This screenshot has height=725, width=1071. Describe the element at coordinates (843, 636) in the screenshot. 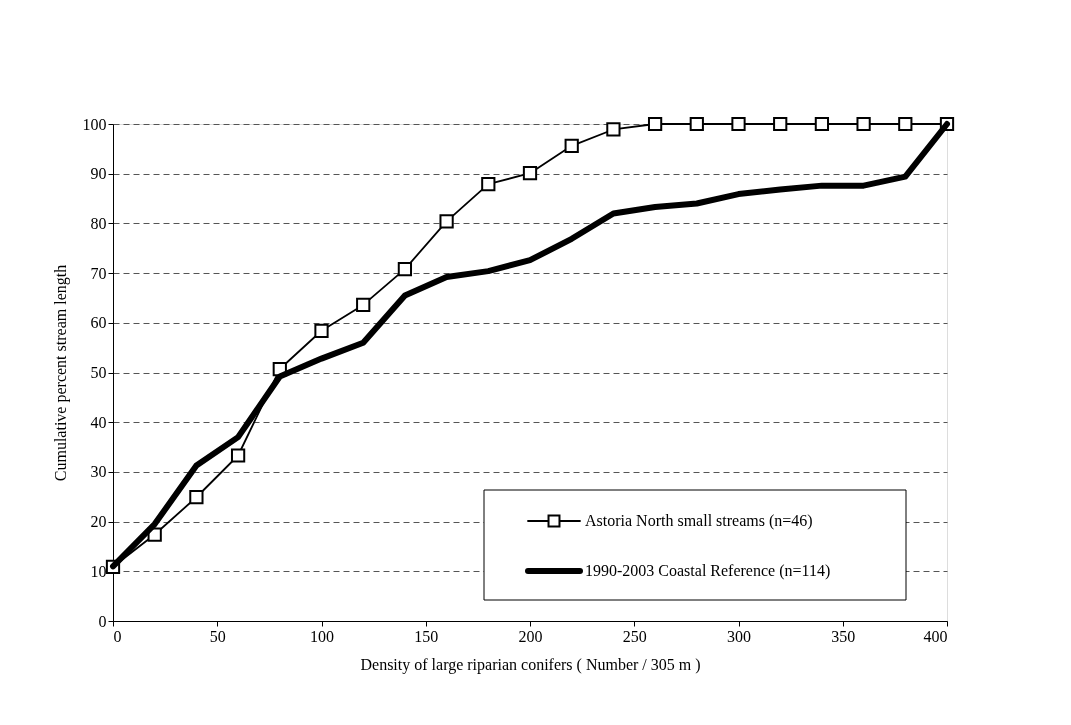

I see `x-tick-label: 350` at that location.